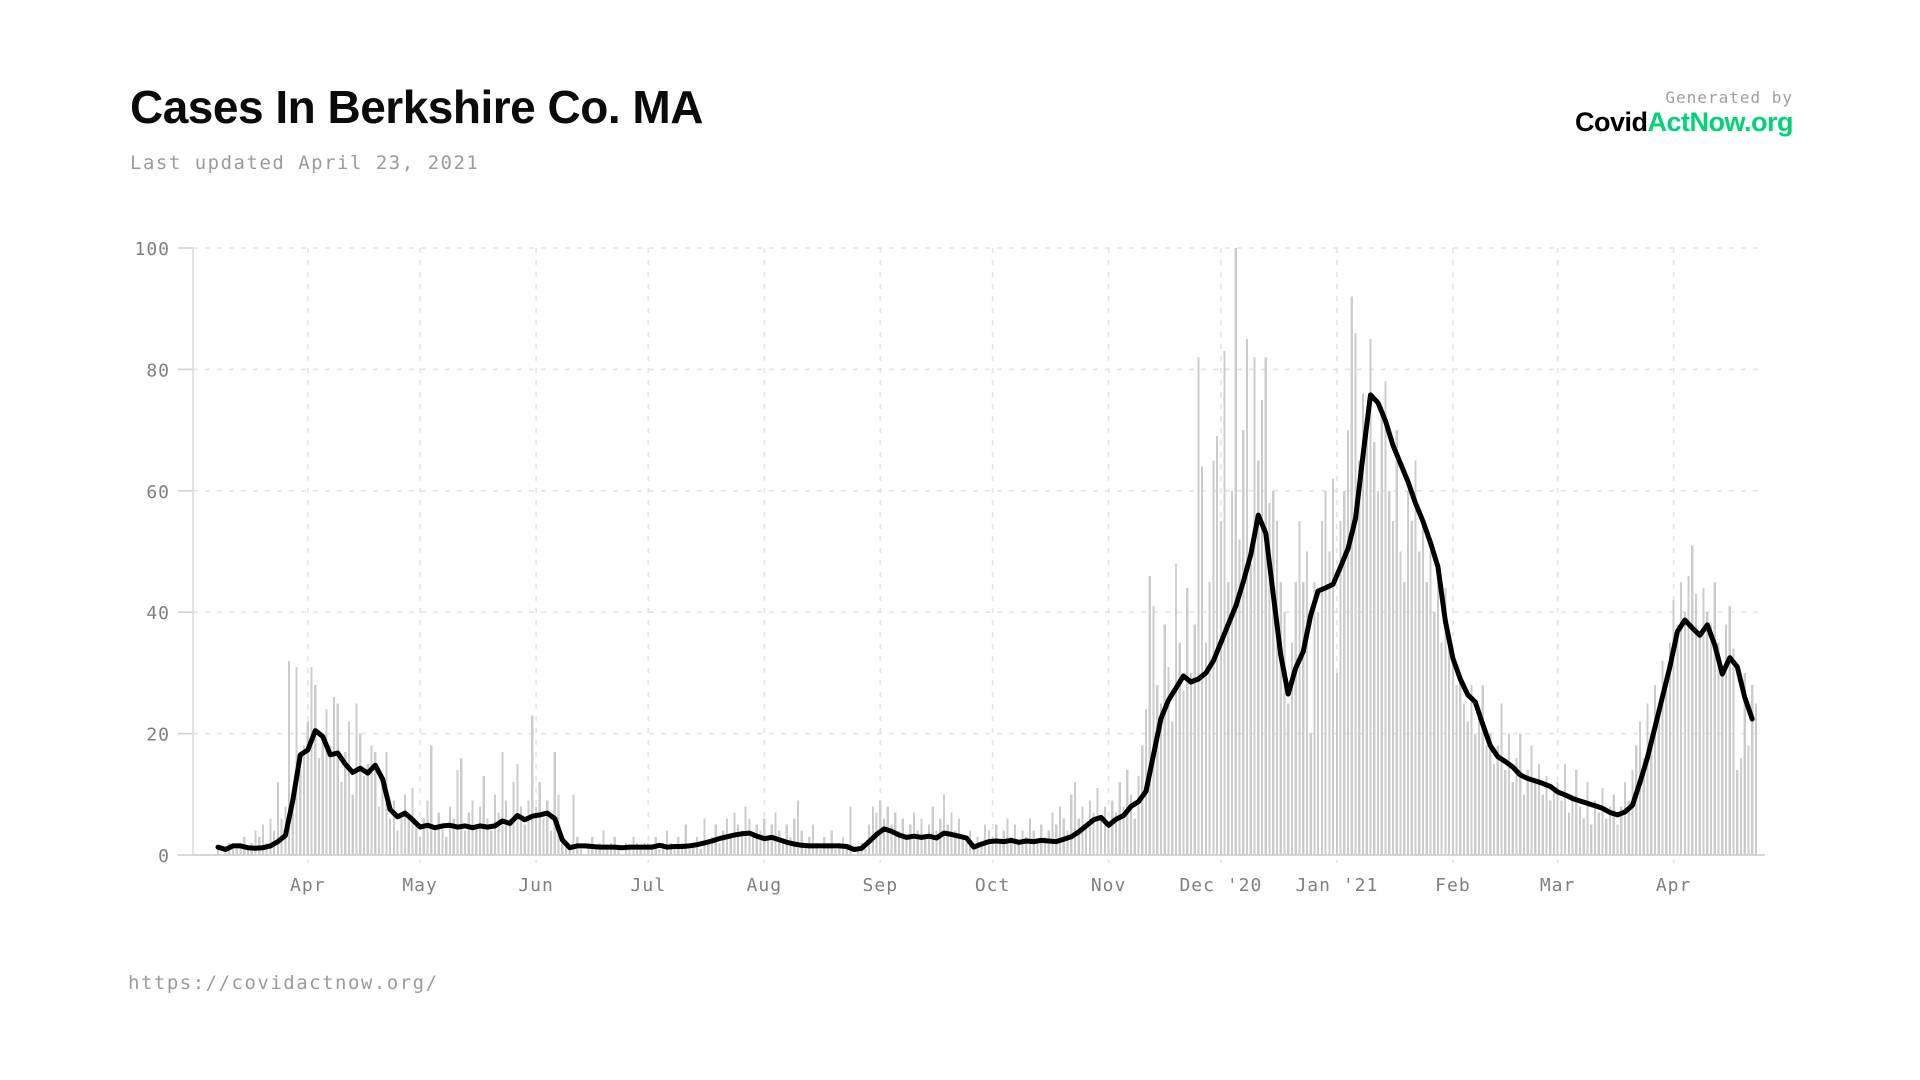 The width and height of the screenshot is (1920, 1080). I want to click on covidactnow-logo: CovidActNow.org, so click(1684, 122).